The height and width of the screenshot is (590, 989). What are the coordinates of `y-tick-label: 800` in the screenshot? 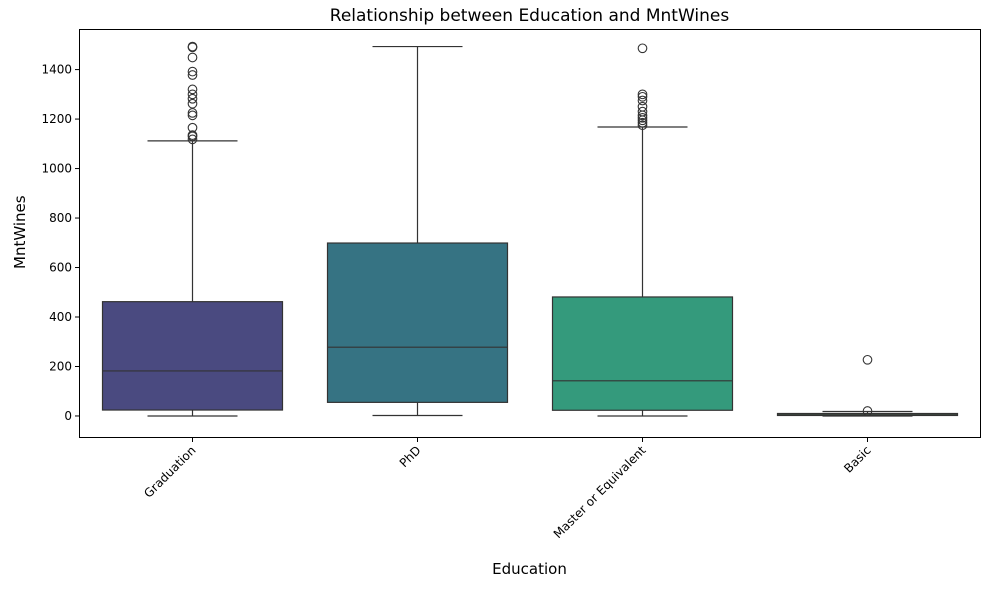 It's located at (60, 218).